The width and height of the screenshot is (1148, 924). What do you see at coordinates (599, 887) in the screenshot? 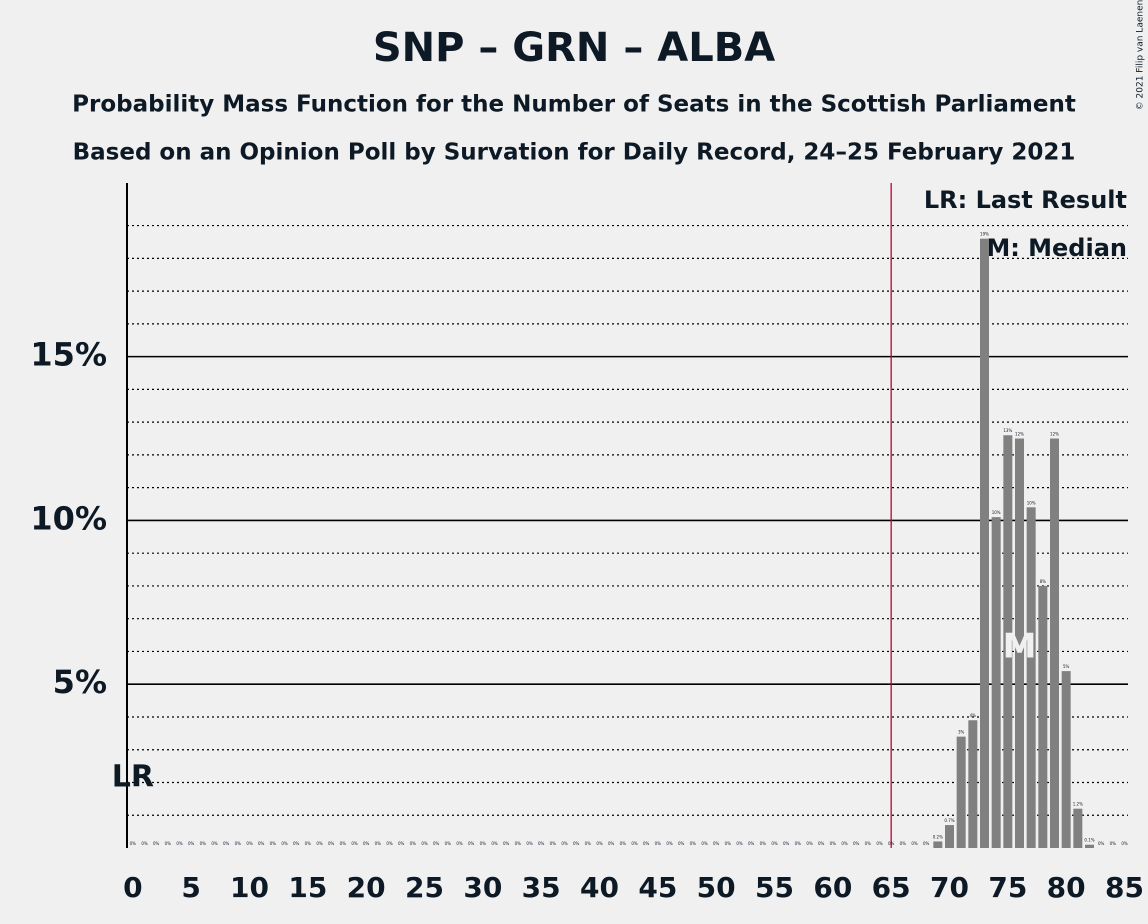
I see `x-tick-label: 40` at bounding box center [599, 887].